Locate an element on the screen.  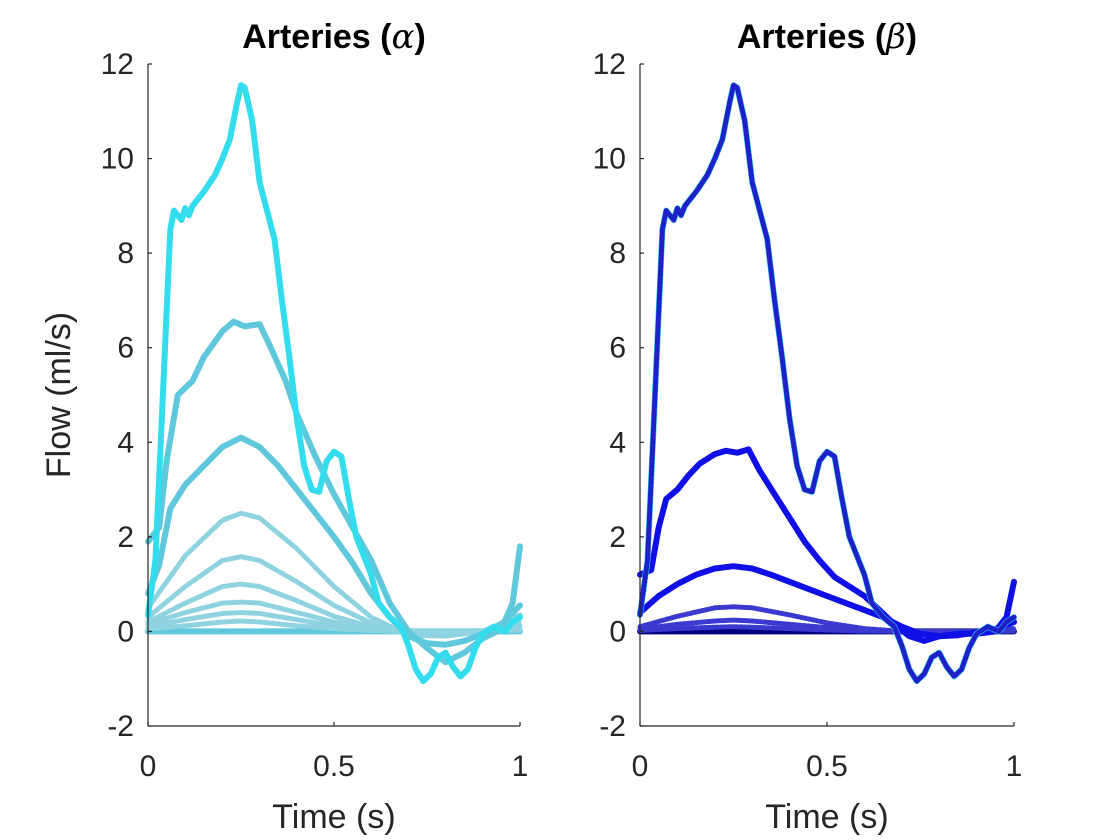
panel-title: Arteries (β) is located at coordinates (827, 37).